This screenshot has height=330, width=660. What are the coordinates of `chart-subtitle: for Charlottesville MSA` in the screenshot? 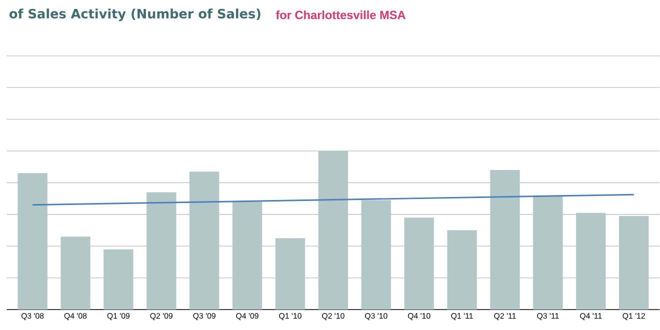 It's located at (341, 14).